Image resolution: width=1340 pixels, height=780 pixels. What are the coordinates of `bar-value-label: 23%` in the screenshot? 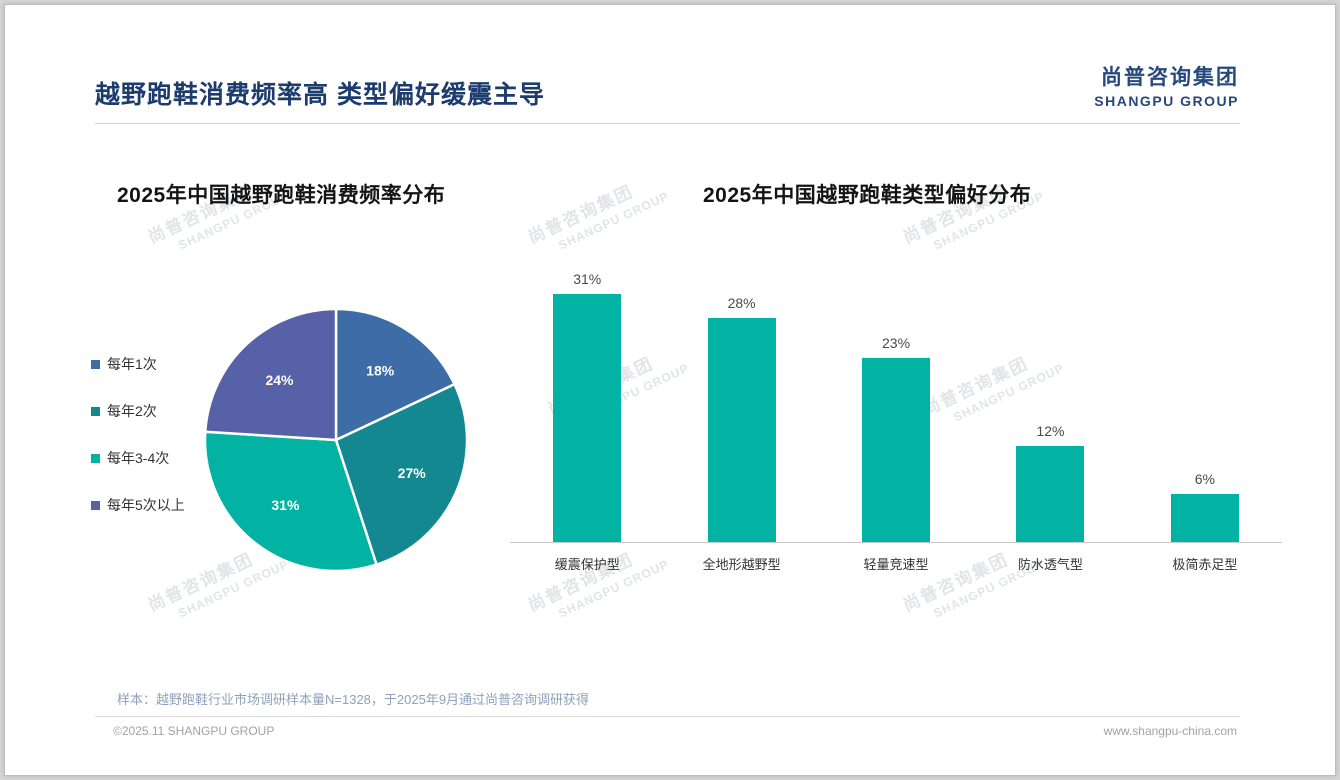 It's located at (896, 343).